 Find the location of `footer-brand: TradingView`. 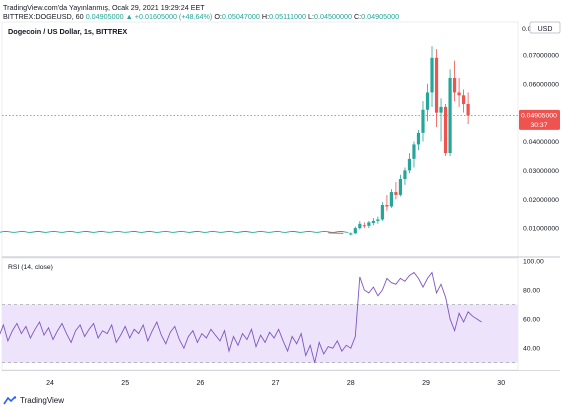

footer-brand: TradingView is located at coordinates (42, 400).